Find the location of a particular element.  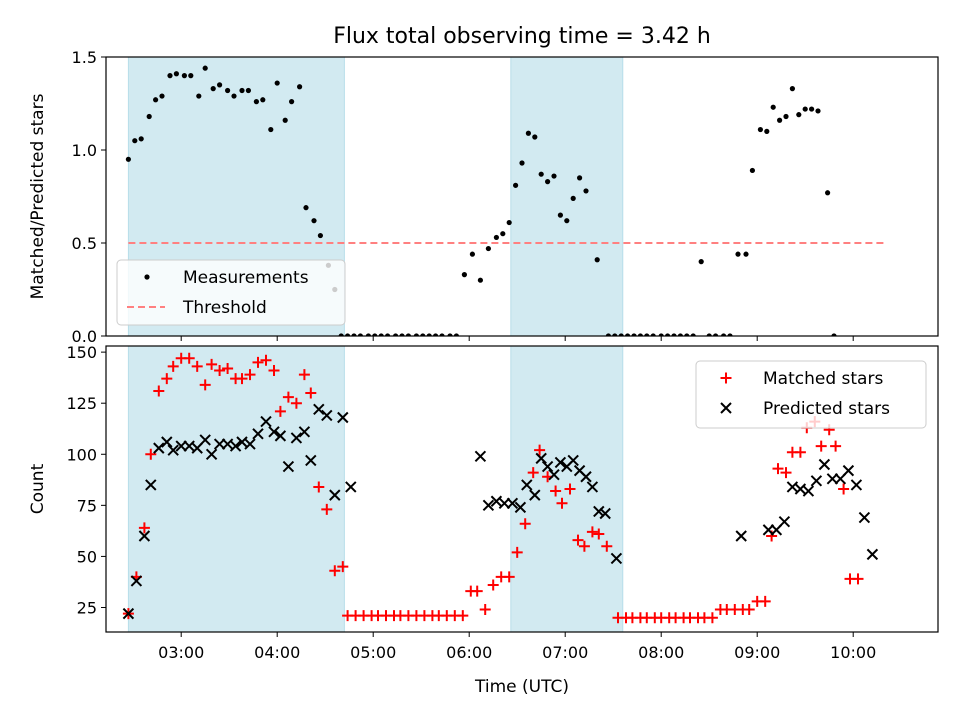

y-tick-label: 1.5 is located at coordinates (84, 57).